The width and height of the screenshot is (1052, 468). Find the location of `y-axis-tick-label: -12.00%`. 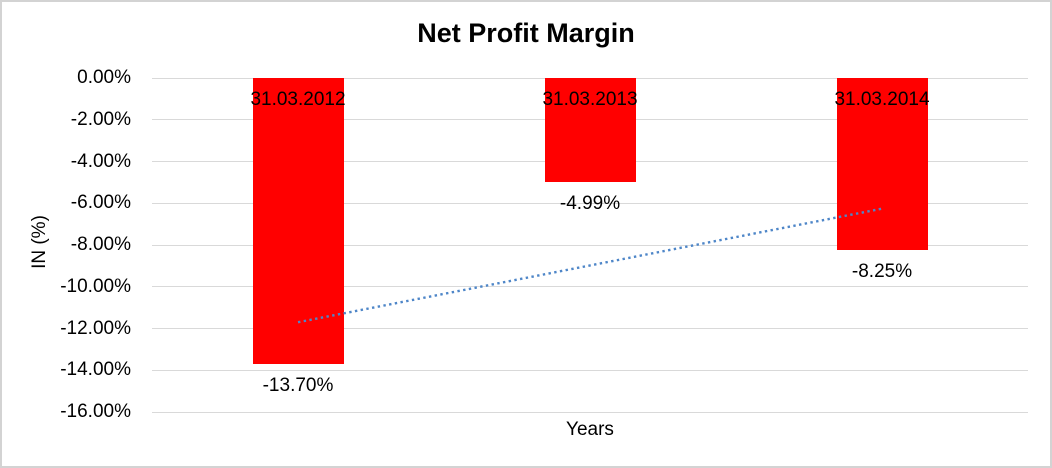

y-axis-tick-label: -12.00% is located at coordinates (95, 328).